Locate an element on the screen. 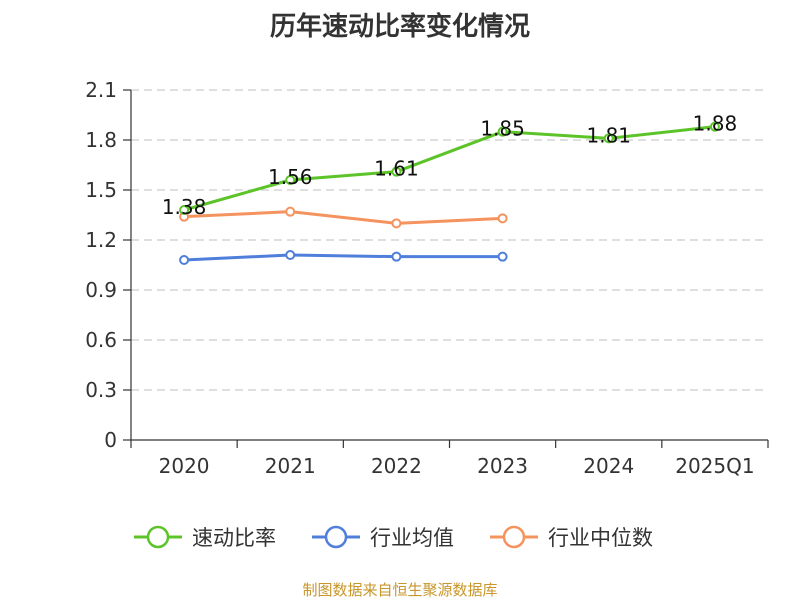 The height and width of the screenshot is (600, 800). legend-item-2: 行业中位数 is located at coordinates (571, 537).